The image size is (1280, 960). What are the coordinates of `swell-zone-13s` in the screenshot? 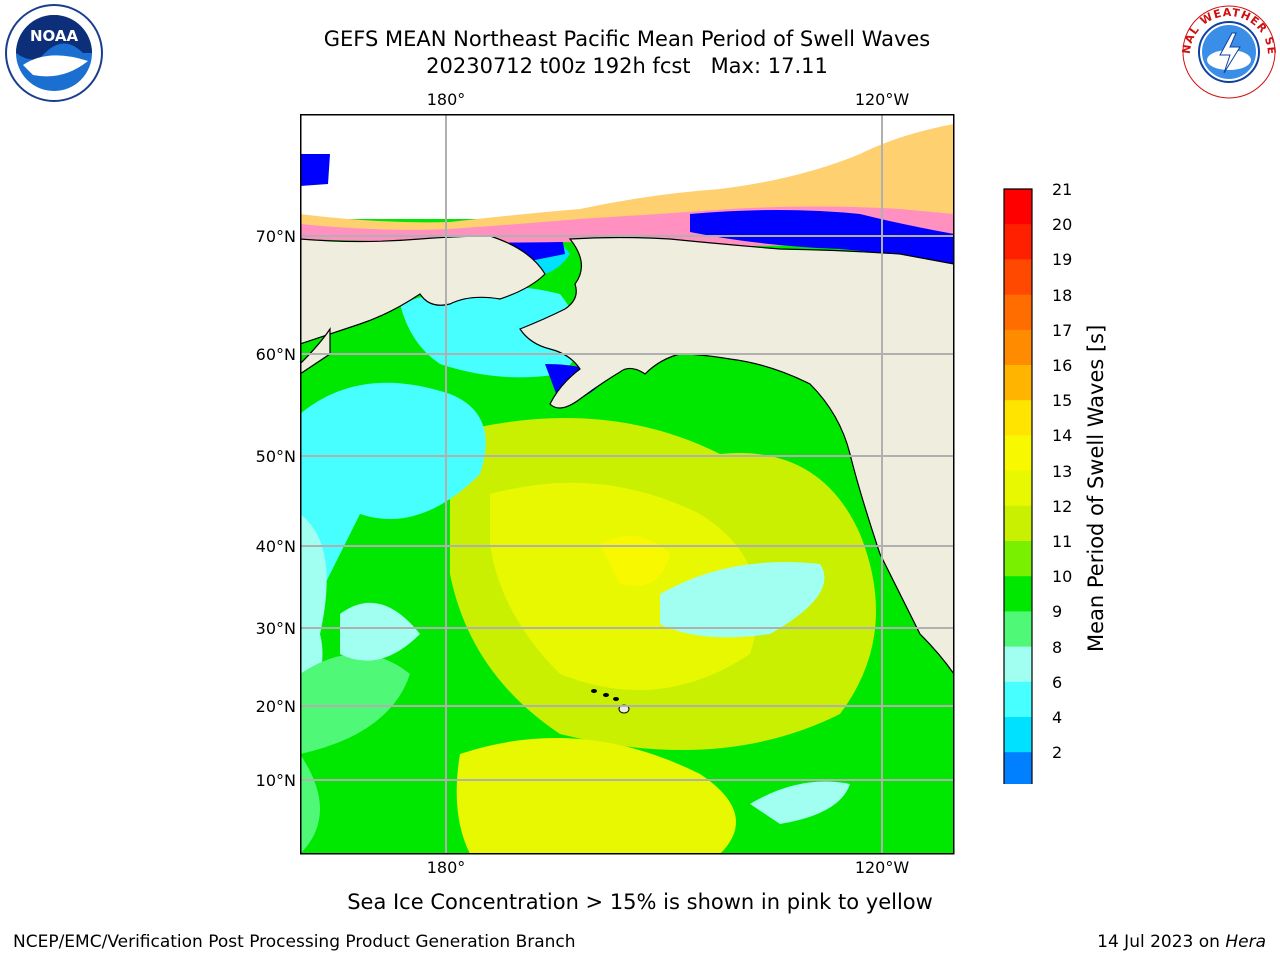 It's located at (624, 586).